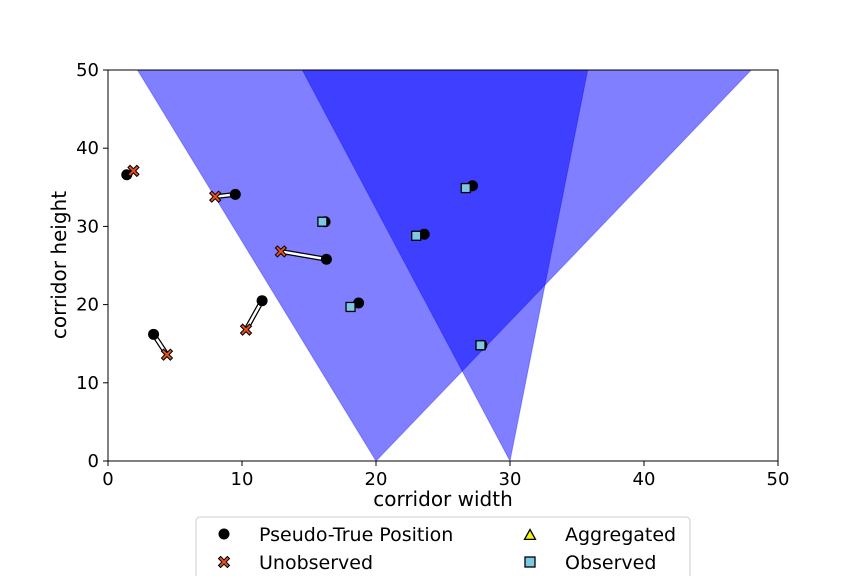 This screenshot has width=864, height=576. Describe the element at coordinates (316, 563) in the screenshot. I see `legend-label-unobserved: Unobserved` at that location.